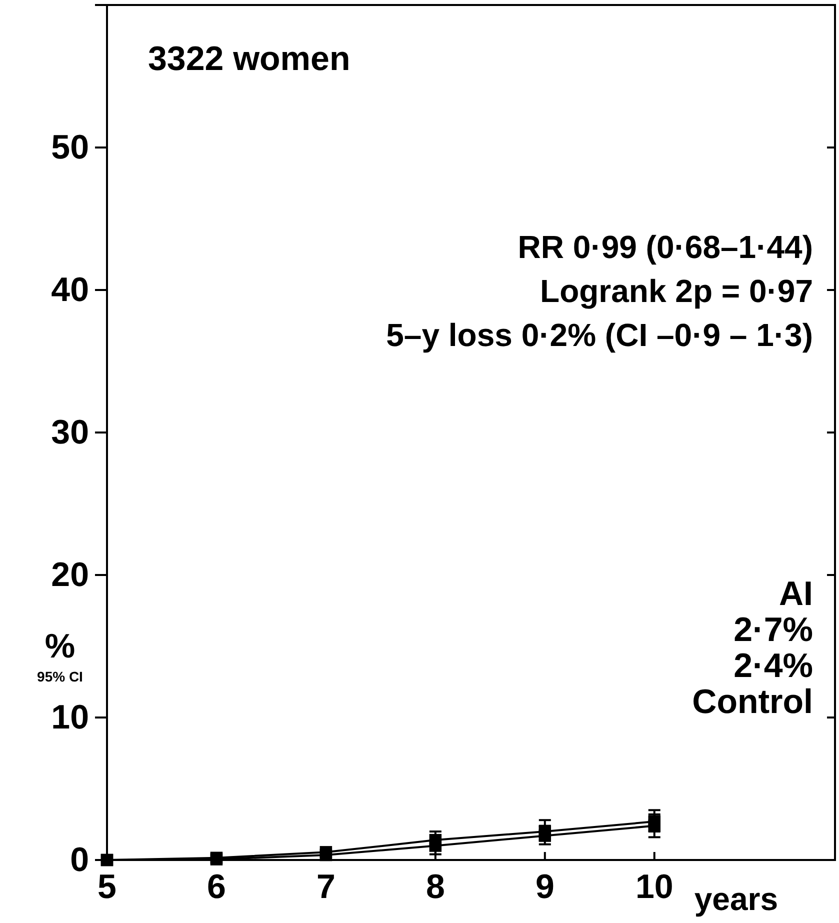  What do you see at coordinates (70, 289) in the screenshot?
I see `y-tick-label: 40` at bounding box center [70, 289].